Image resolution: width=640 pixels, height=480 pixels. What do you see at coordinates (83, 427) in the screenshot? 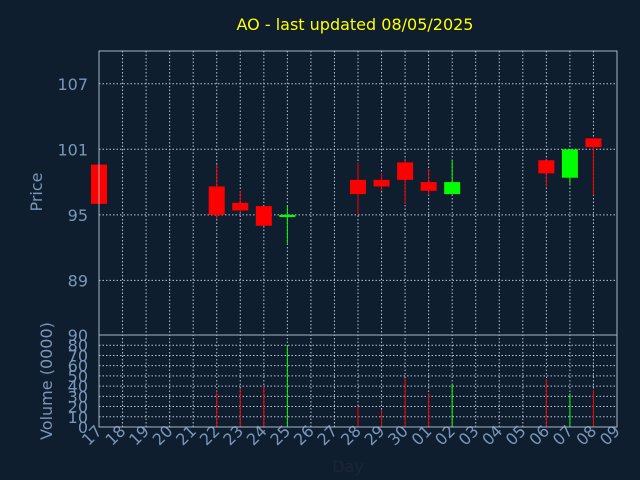
I see `volume-tick-label: 0` at bounding box center [83, 427].